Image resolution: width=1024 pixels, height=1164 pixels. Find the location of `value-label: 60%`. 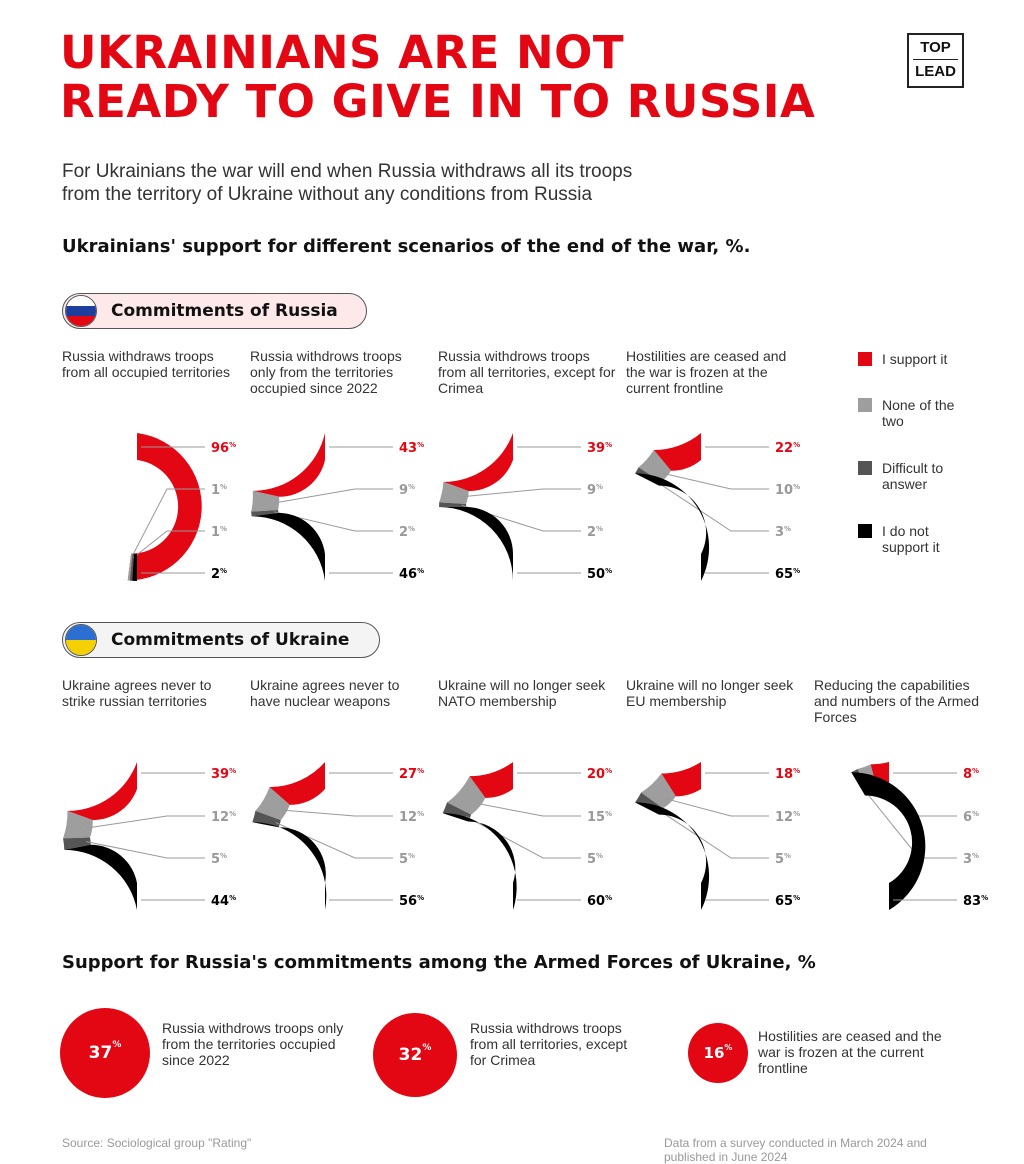

value-label: 60% is located at coordinates (599, 901).